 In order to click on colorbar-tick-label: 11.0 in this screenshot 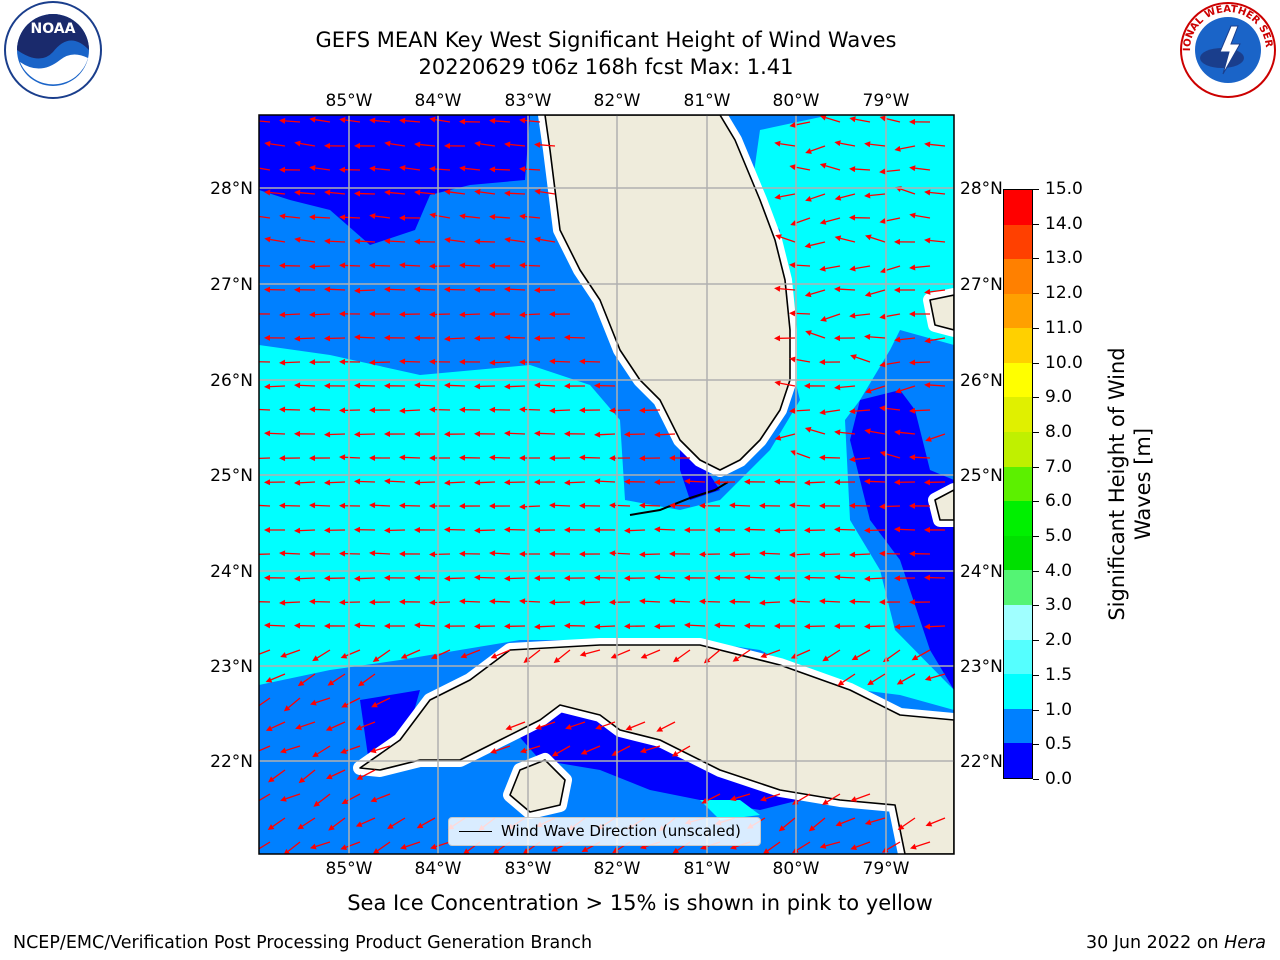, I will do `click(1064, 327)`.